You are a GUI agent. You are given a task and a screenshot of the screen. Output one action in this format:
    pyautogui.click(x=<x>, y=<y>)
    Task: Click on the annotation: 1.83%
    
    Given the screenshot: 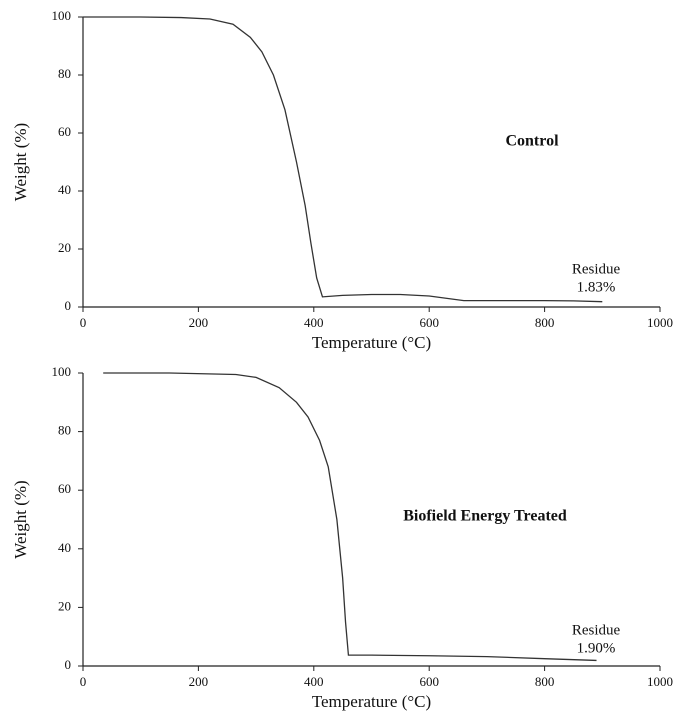 What is the action you would take?
    pyautogui.click(x=596, y=287)
    